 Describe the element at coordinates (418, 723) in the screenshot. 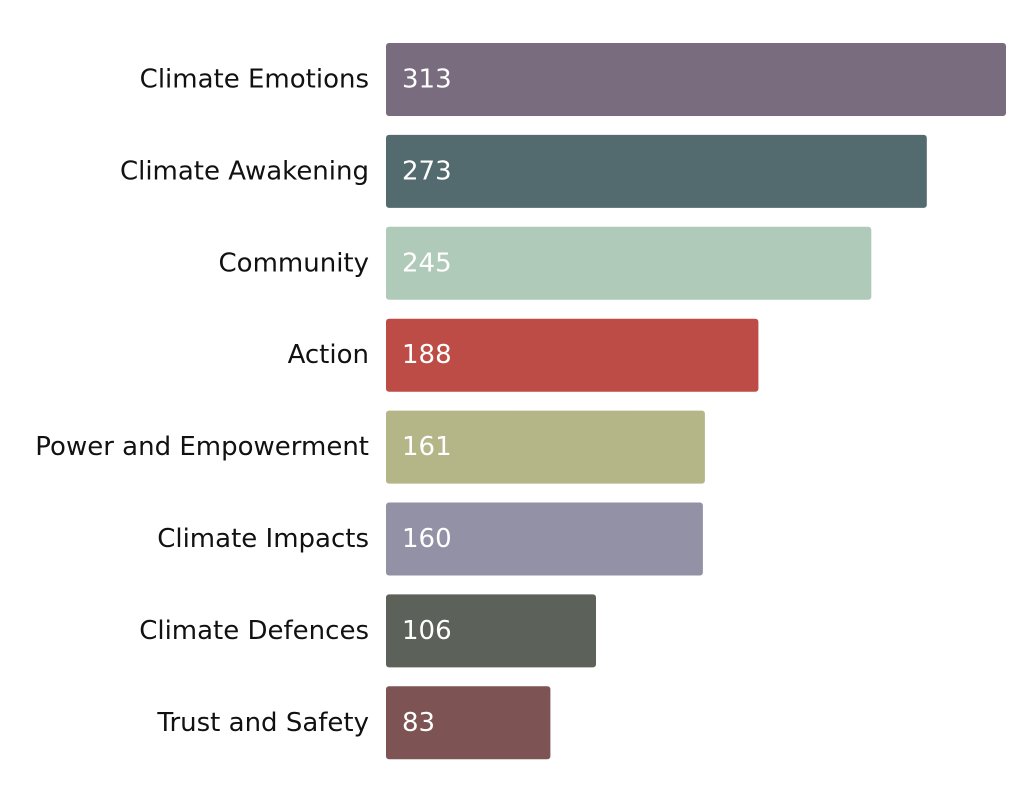

I see `value-label-7: 83` at that location.